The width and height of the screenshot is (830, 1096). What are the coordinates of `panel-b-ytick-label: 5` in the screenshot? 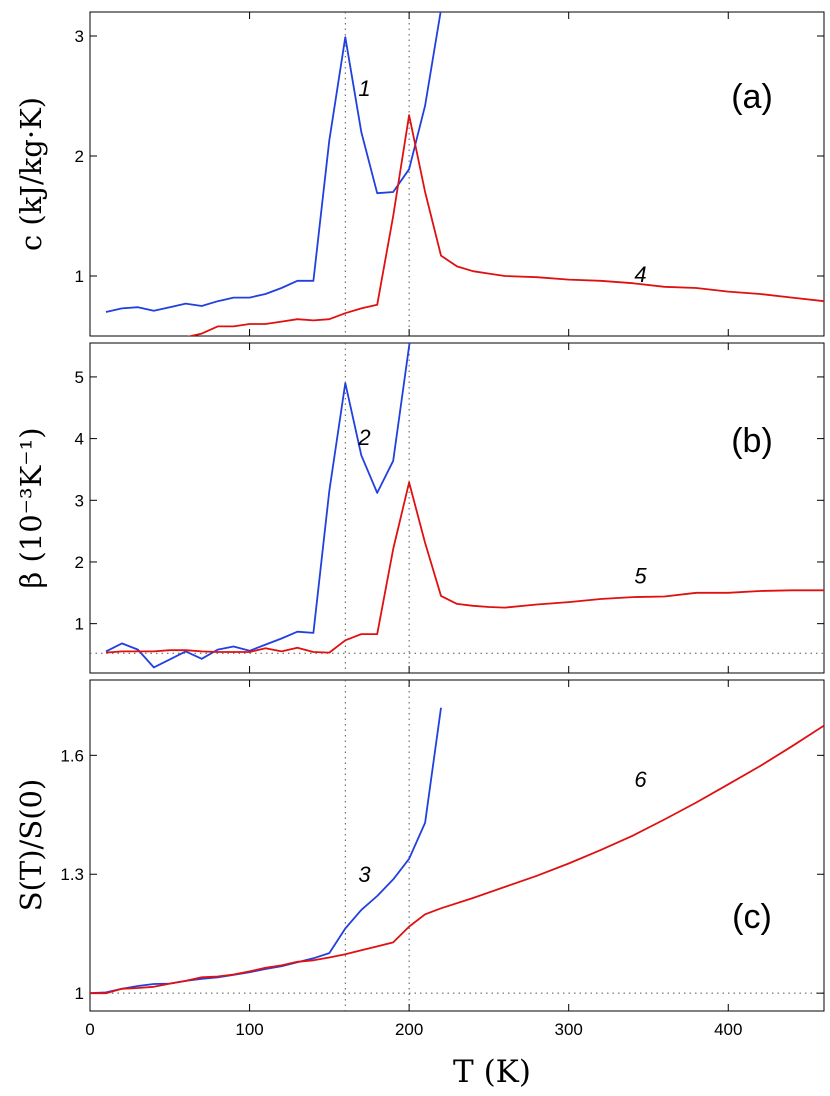 It's located at (79, 377).